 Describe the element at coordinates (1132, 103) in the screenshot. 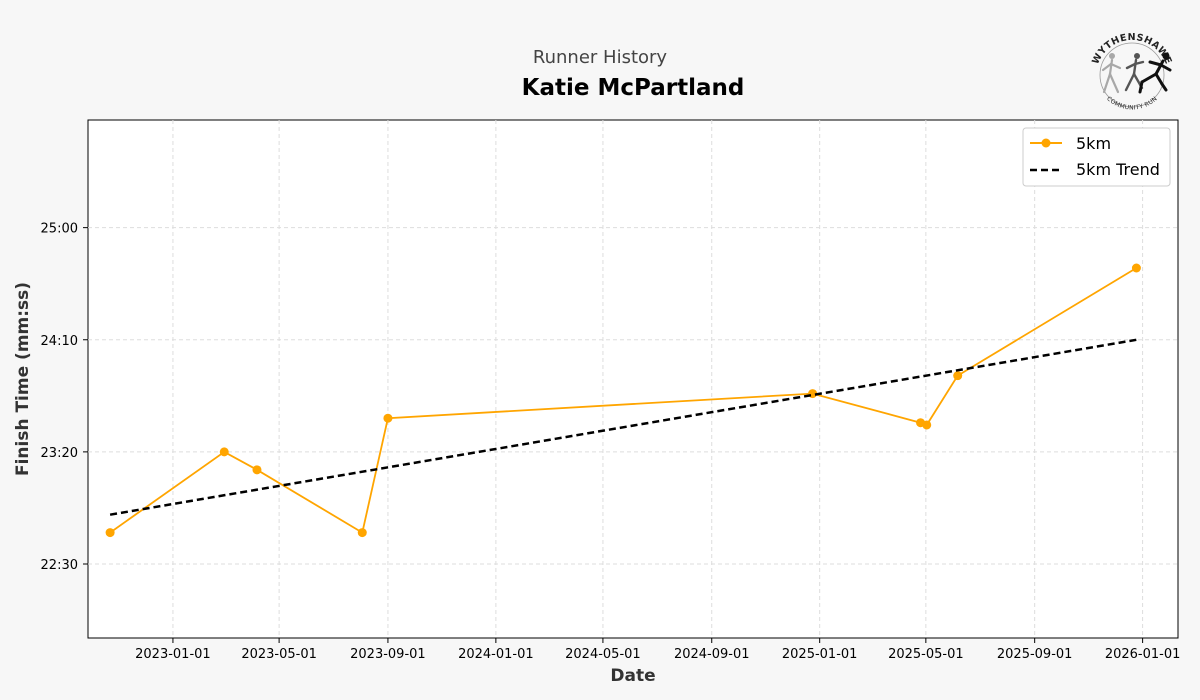

I see `svg-text: COMMUNITY RUN` at that location.